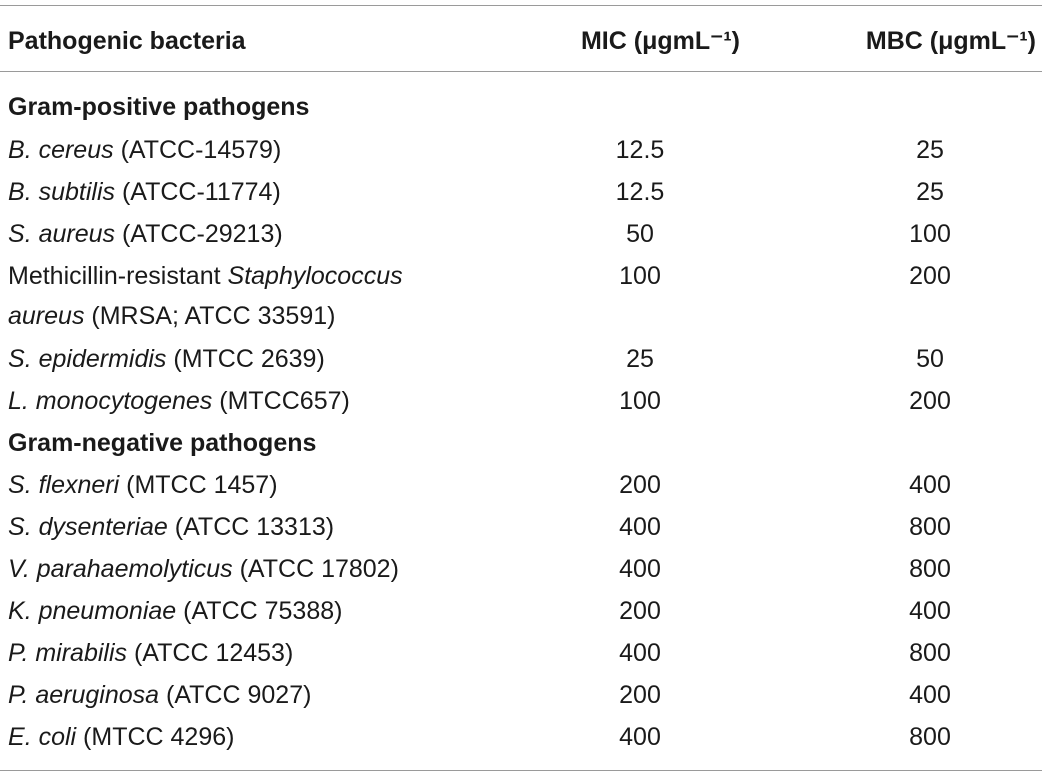  Describe the element at coordinates (160, 695) in the screenshot. I see `bacteria-name: P. aeruginosa (ATCC 9027)` at that location.